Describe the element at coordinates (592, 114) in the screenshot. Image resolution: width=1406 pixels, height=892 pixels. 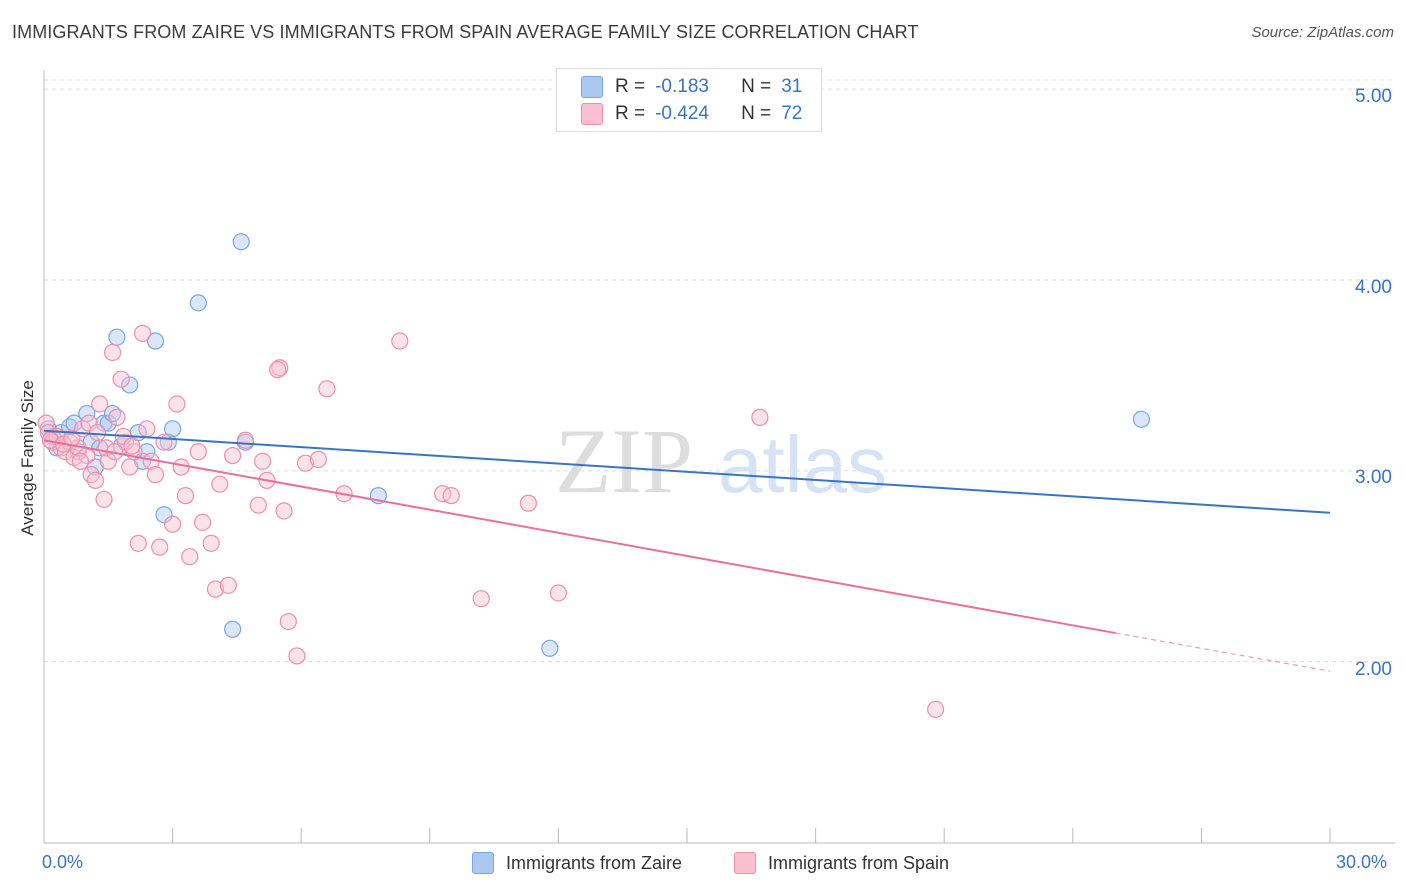
I see `legend-swatch-spain` at that location.